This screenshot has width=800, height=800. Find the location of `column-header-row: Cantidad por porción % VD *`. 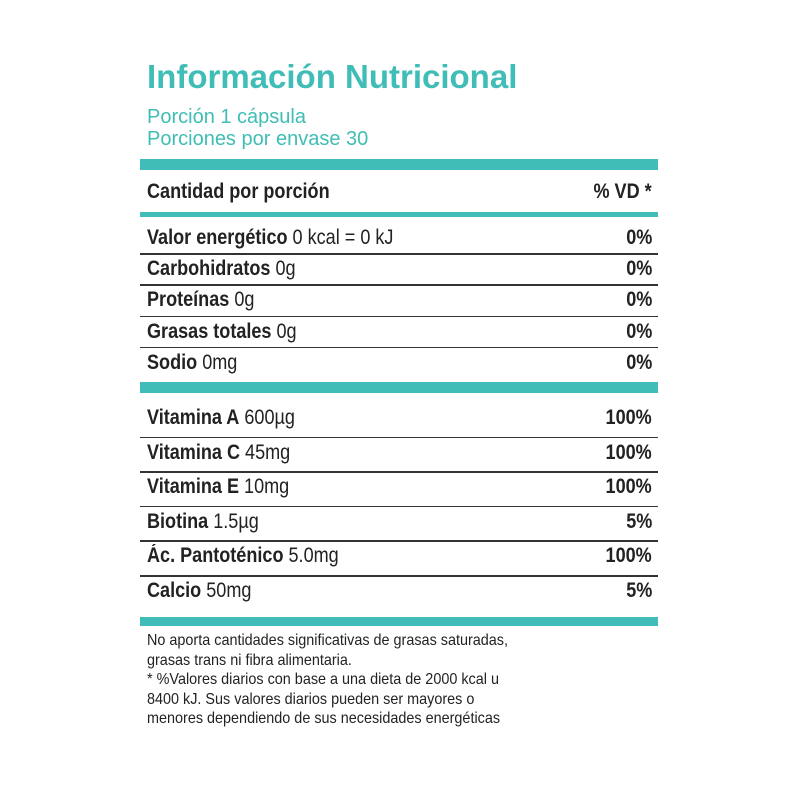

column-header-row: Cantidad por porción % VD * is located at coordinates (399, 195).